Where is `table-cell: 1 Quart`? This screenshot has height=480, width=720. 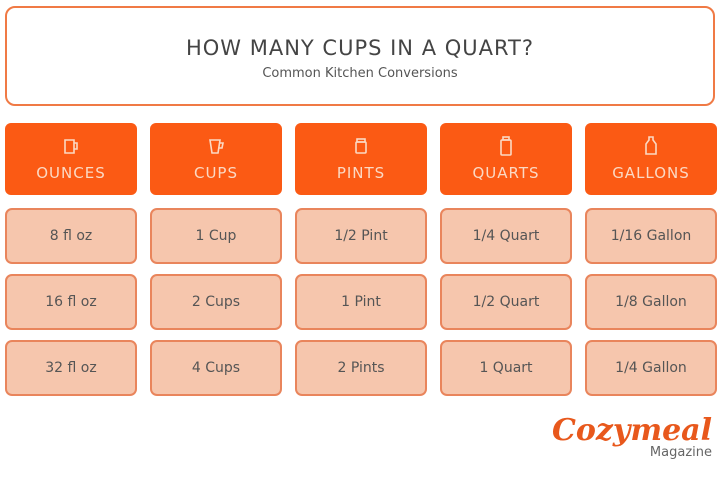 table-cell: 1 Quart is located at coordinates (506, 368).